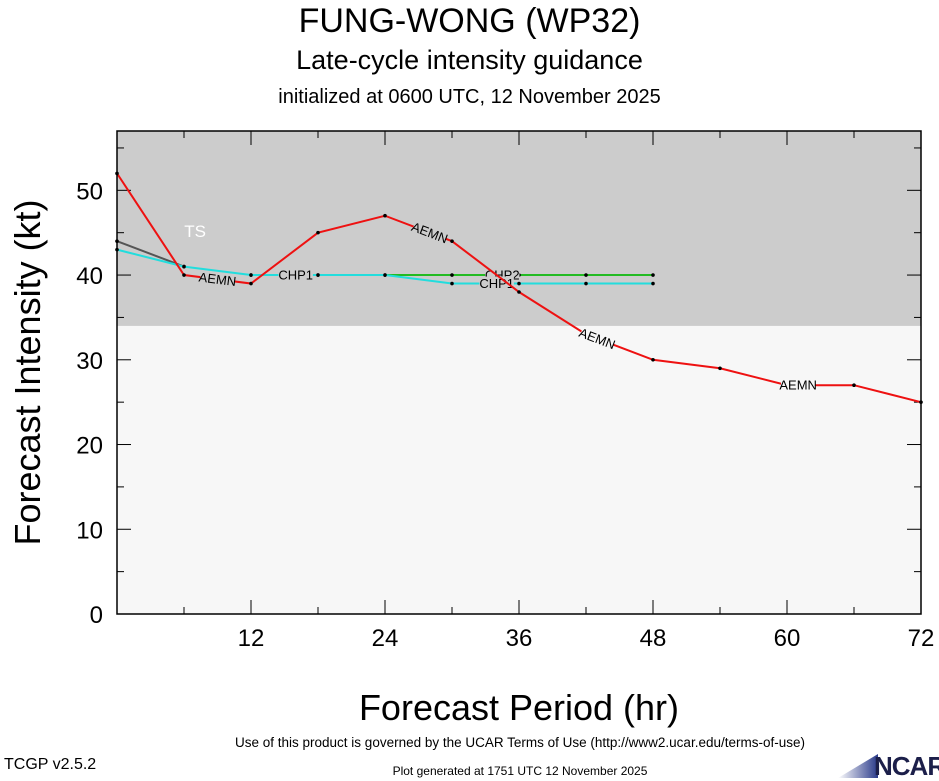 This screenshot has width=939, height=781. What do you see at coordinates (921, 638) in the screenshot?
I see `x-tick-label: 72` at bounding box center [921, 638].